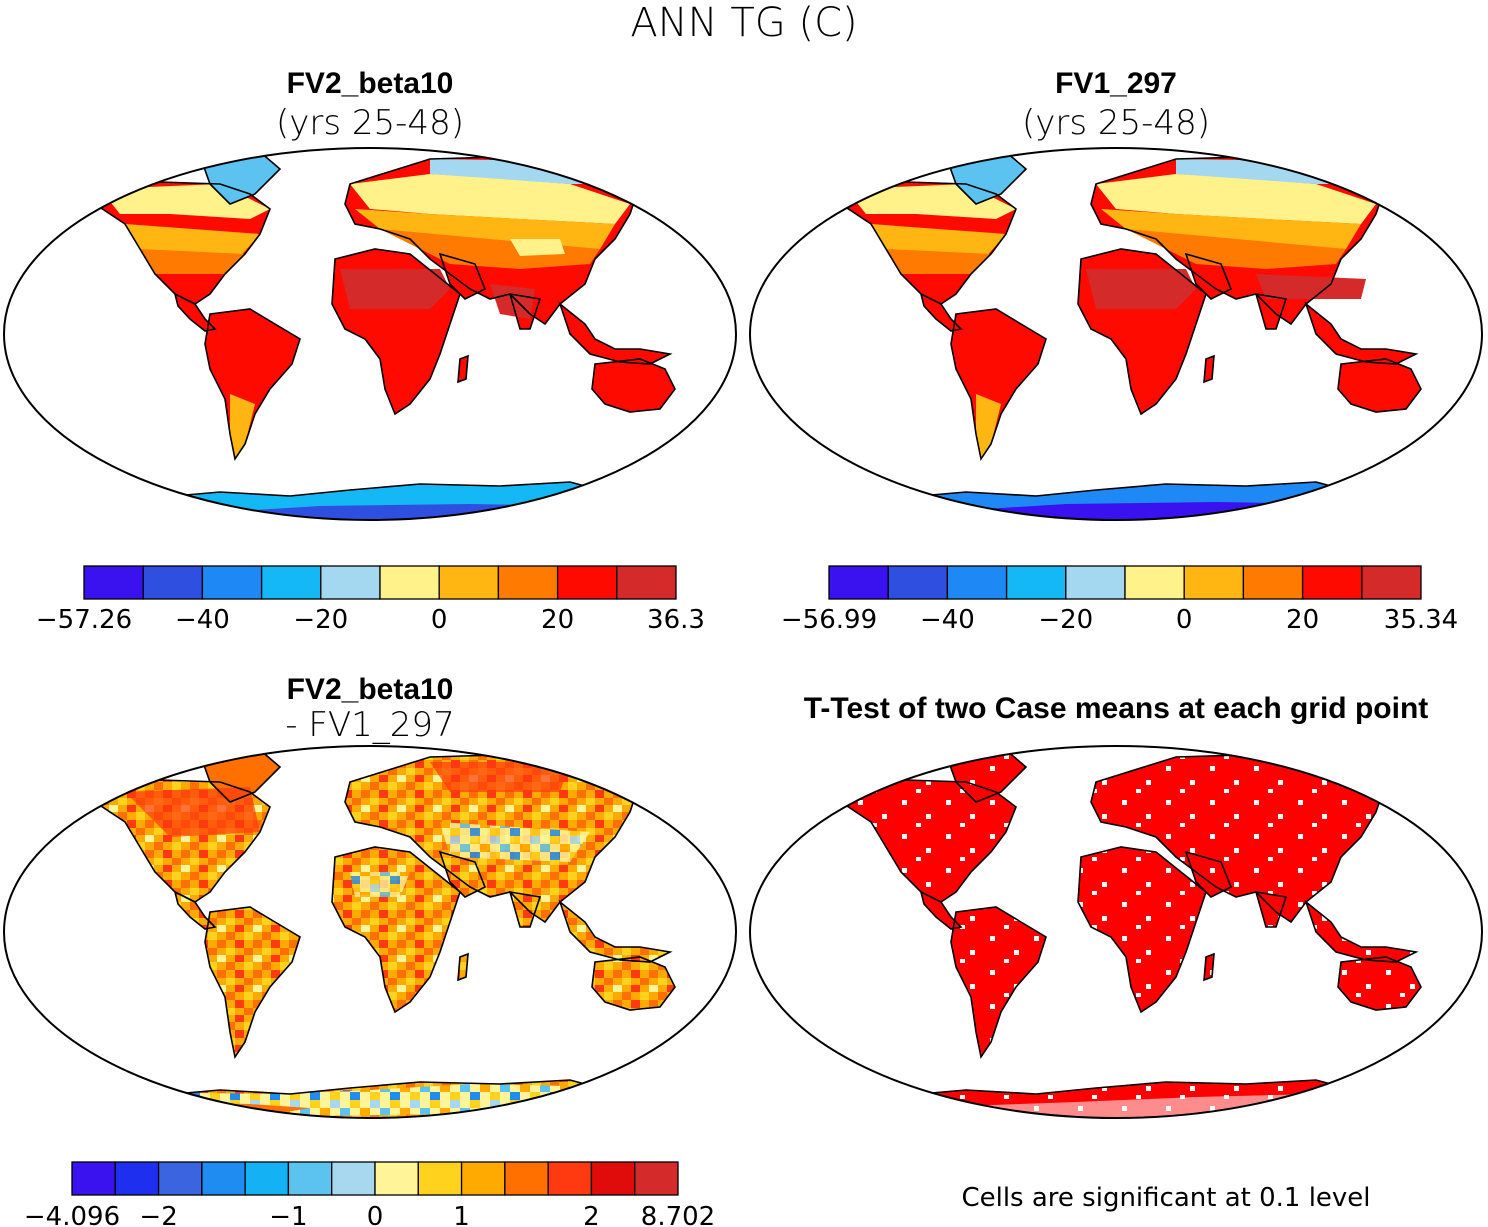 The image size is (1488, 1227). I want to click on main-title: ANN TG (C), so click(743, 23).